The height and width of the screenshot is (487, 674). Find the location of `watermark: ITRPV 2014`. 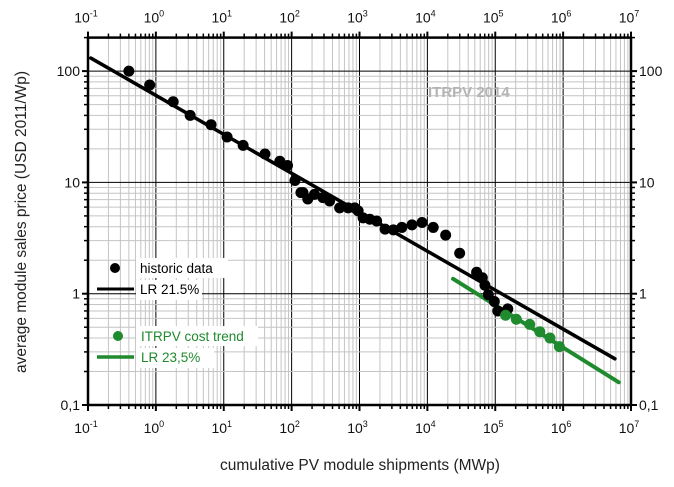

watermark: ITRPV 2014 is located at coordinates (469, 92).